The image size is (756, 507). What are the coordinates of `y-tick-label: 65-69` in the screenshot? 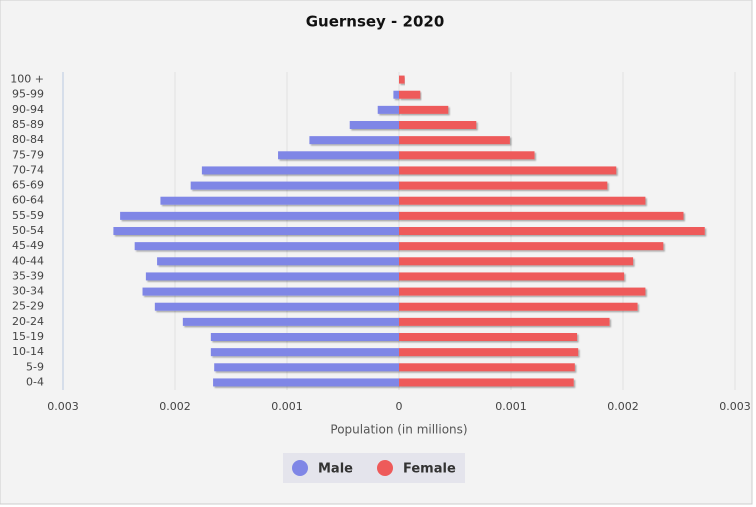 It's located at (28, 185).